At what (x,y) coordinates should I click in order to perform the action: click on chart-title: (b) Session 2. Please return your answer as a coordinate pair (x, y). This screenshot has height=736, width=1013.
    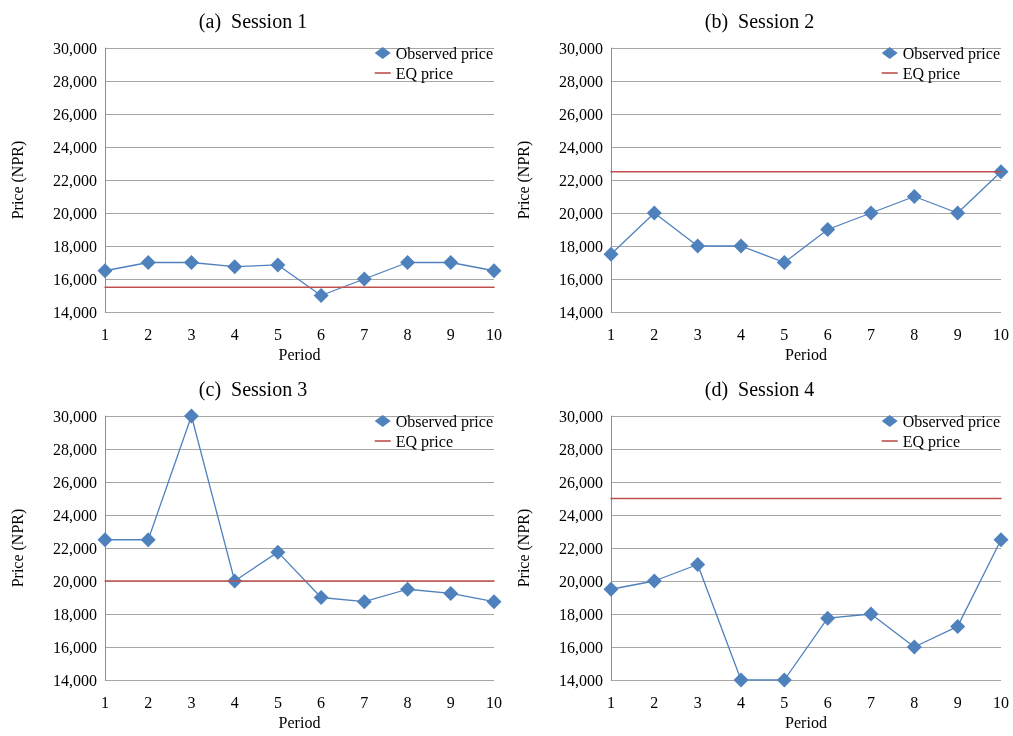
    Looking at the image, I should click on (759, 21).